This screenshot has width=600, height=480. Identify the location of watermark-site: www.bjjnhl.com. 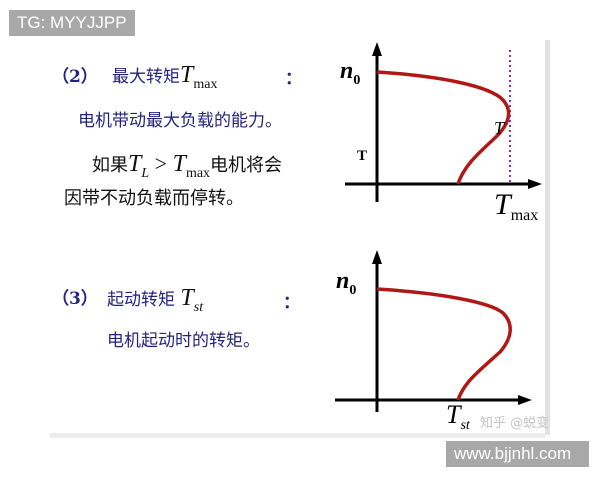
(517, 454).